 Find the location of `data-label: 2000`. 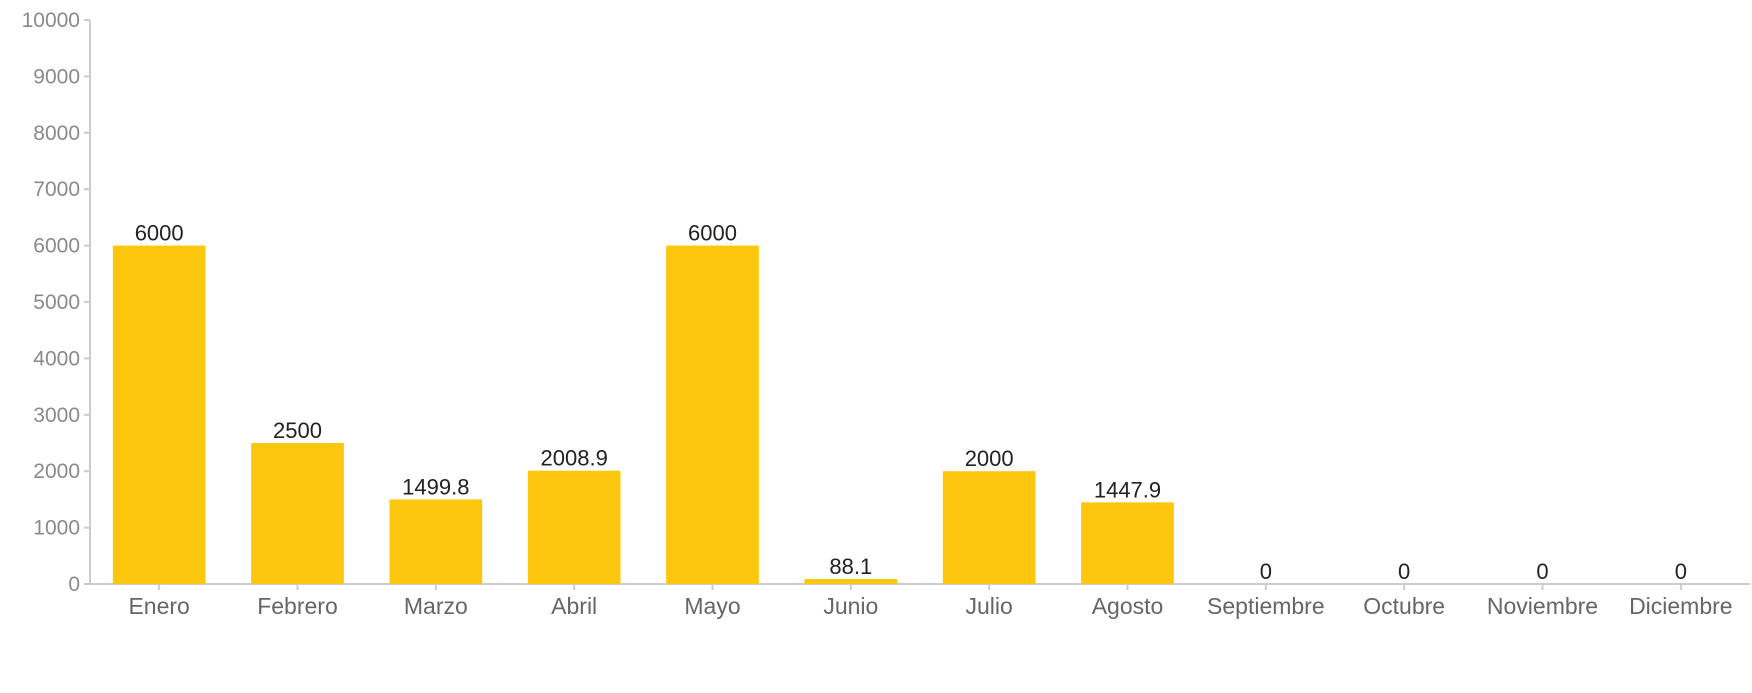

data-label: 2000 is located at coordinates (989, 458).